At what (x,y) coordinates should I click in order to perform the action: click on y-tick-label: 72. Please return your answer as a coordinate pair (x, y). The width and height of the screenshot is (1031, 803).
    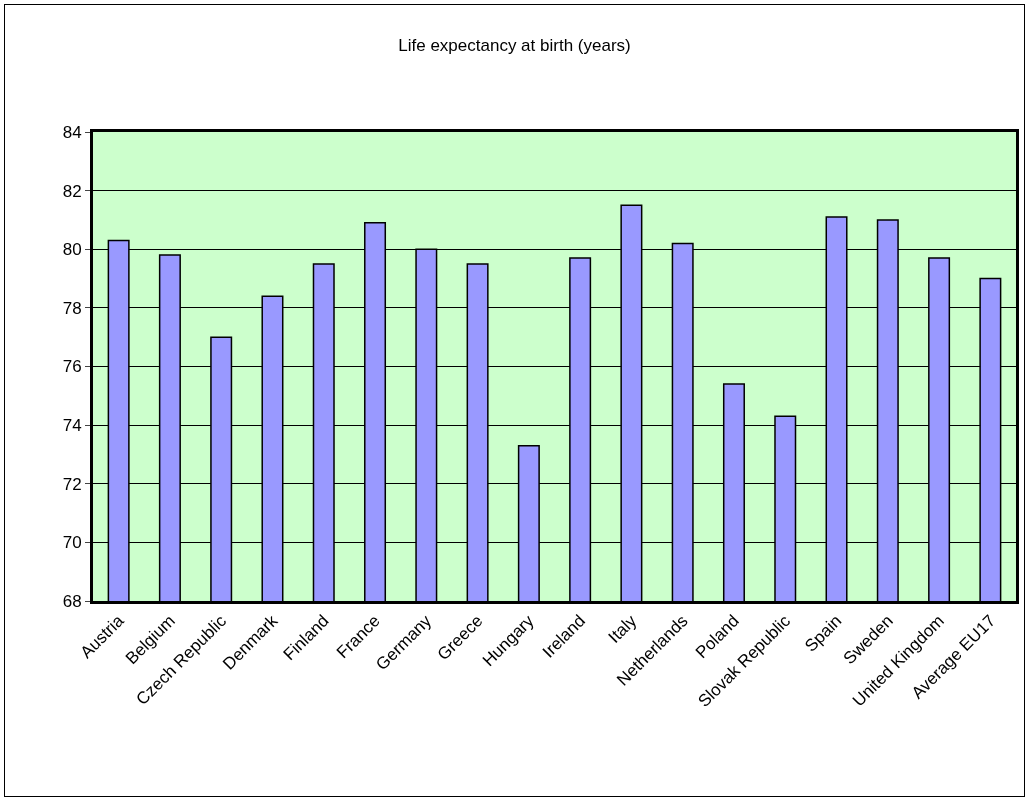
    Looking at the image, I should click on (72, 484).